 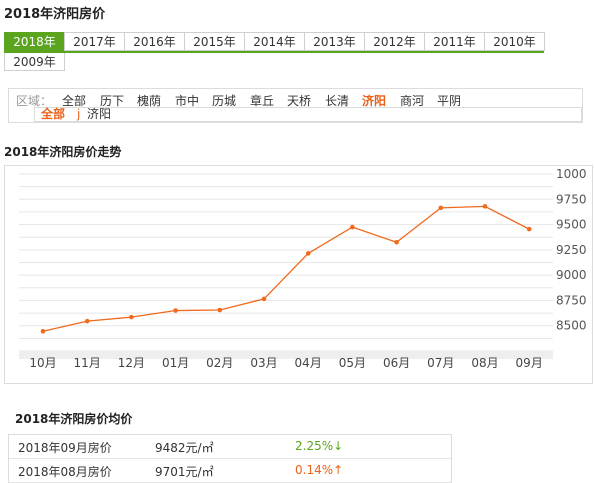 I want to click on tab-year: 2013年, so click(x=334, y=41).